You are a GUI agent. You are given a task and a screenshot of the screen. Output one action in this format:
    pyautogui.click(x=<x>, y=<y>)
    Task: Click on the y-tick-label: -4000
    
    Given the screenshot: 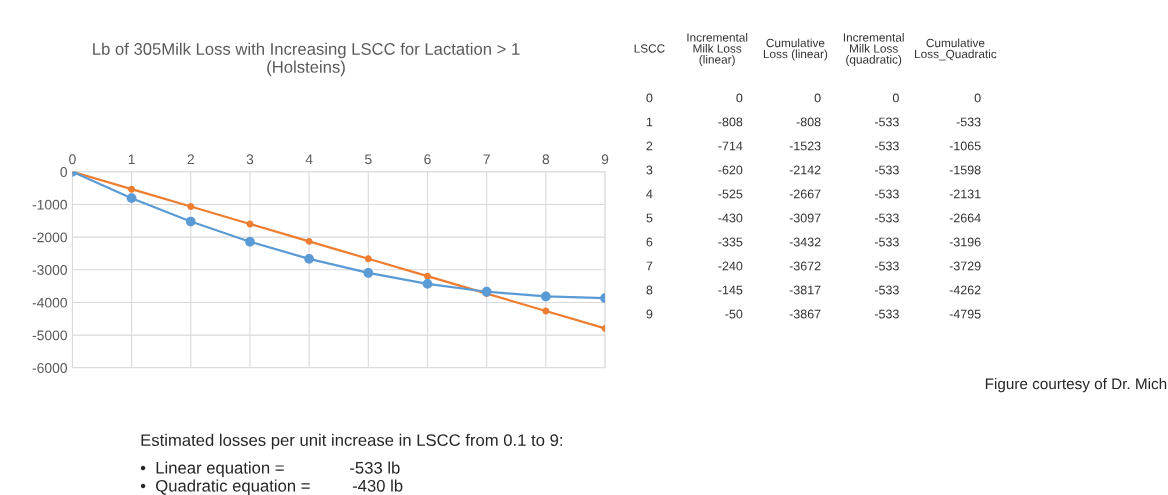 What is the action you would take?
    pyautogui.click(x=50, y=302)
    